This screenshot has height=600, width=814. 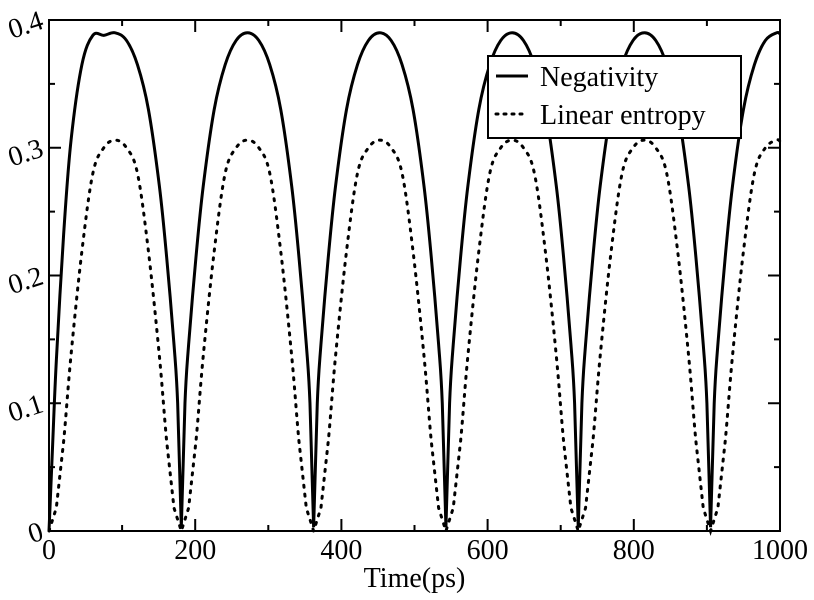 What do you see at coordinates (25, 408) in the screenshot?
I see `y-tick-label: 0.1` at bounding box center [25, 408].